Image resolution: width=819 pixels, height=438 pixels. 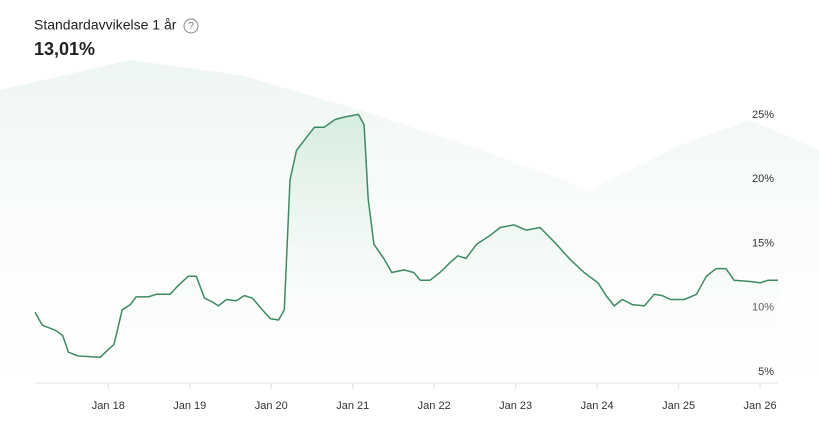 What do you see at coordinates (678, 406) in the screenshot?
I see `x-tick-label: Jan 25` at bounding box center [678, 406].